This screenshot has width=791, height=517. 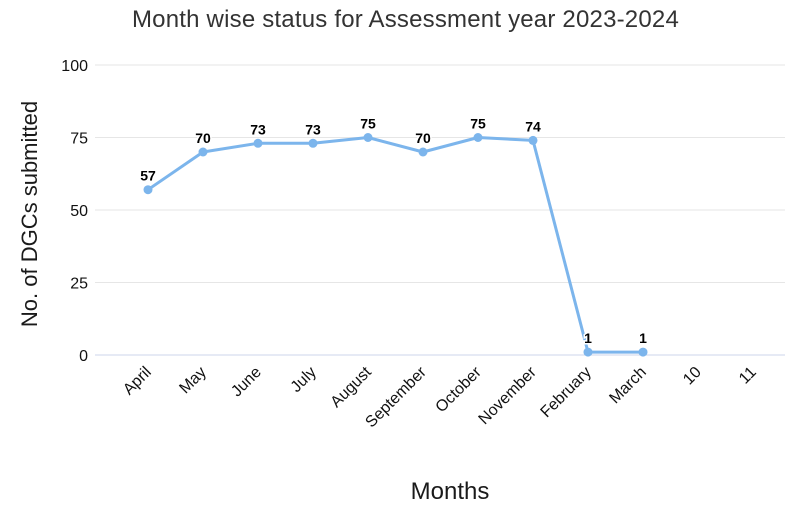 What do you see at coordinates (79, 284) in the screenshot?
I see `y-tick-label-25: 25` at bounding box center [79, 284].